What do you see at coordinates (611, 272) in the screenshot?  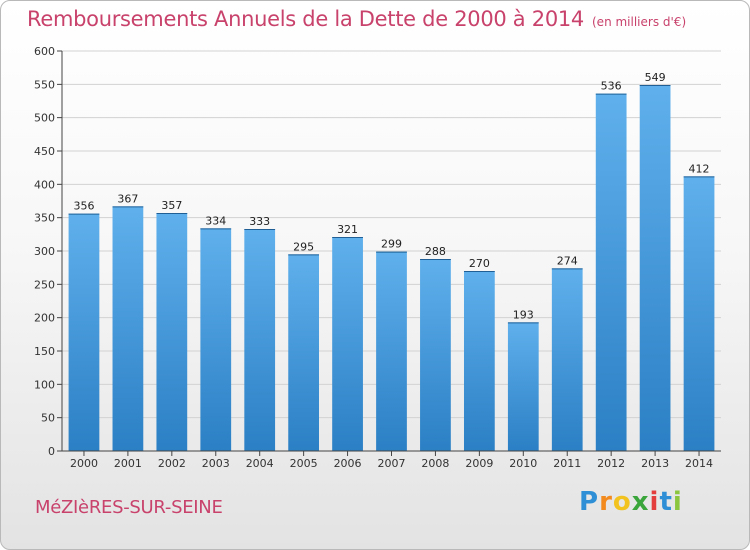 I see `bar-2012` at bounding box center [611, 272].